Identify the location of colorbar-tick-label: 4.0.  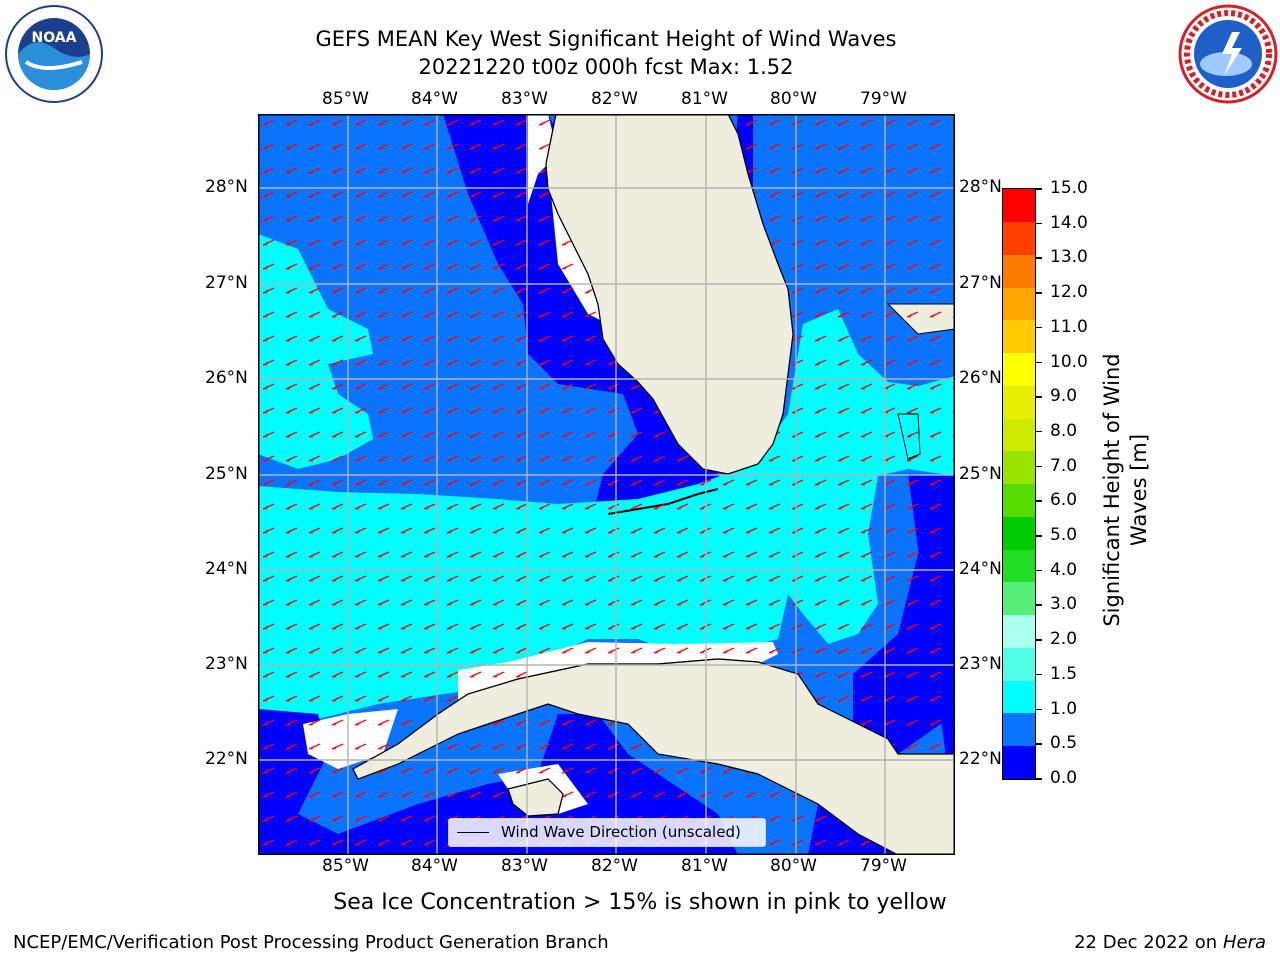
(1064, 569).